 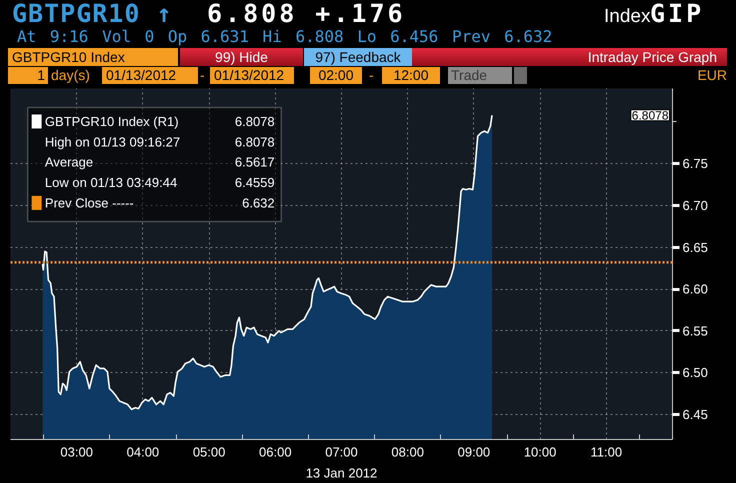 I want to click on text: GBTPGR10 Index, so click(x=93, y=57).